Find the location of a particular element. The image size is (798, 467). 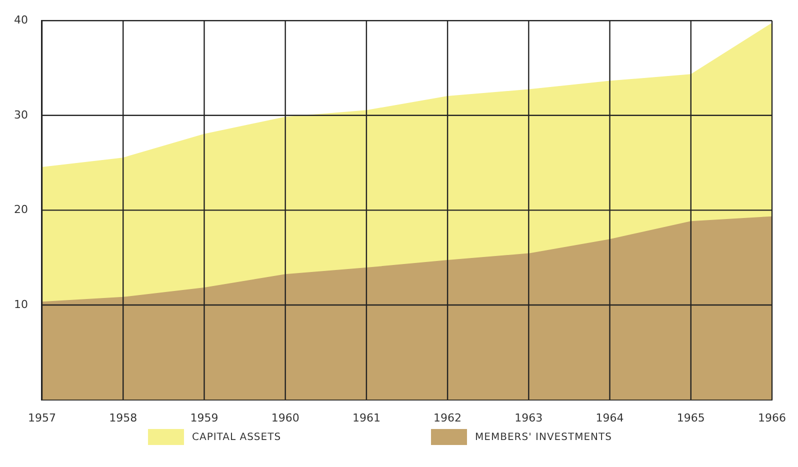

y-tick-label: 40 is located at coordinates (21, 19).